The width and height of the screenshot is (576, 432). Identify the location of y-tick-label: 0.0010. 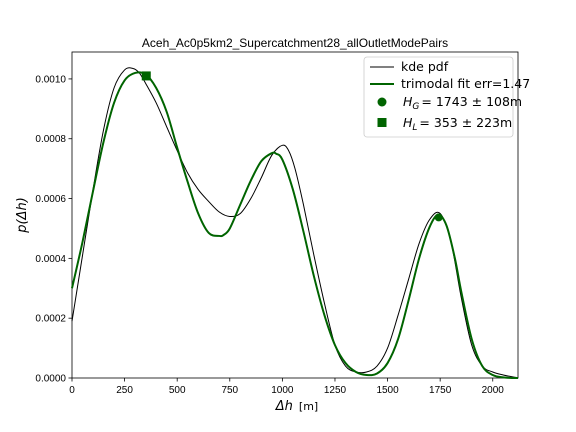
(50, 79).